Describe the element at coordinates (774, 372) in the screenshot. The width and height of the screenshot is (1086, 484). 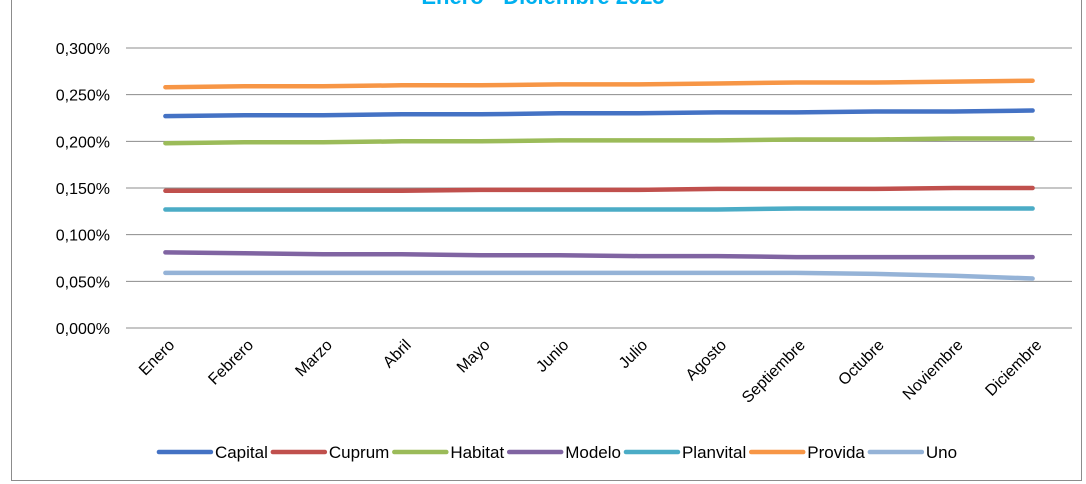
I see `x-tick-label: Septiembre` at that location.